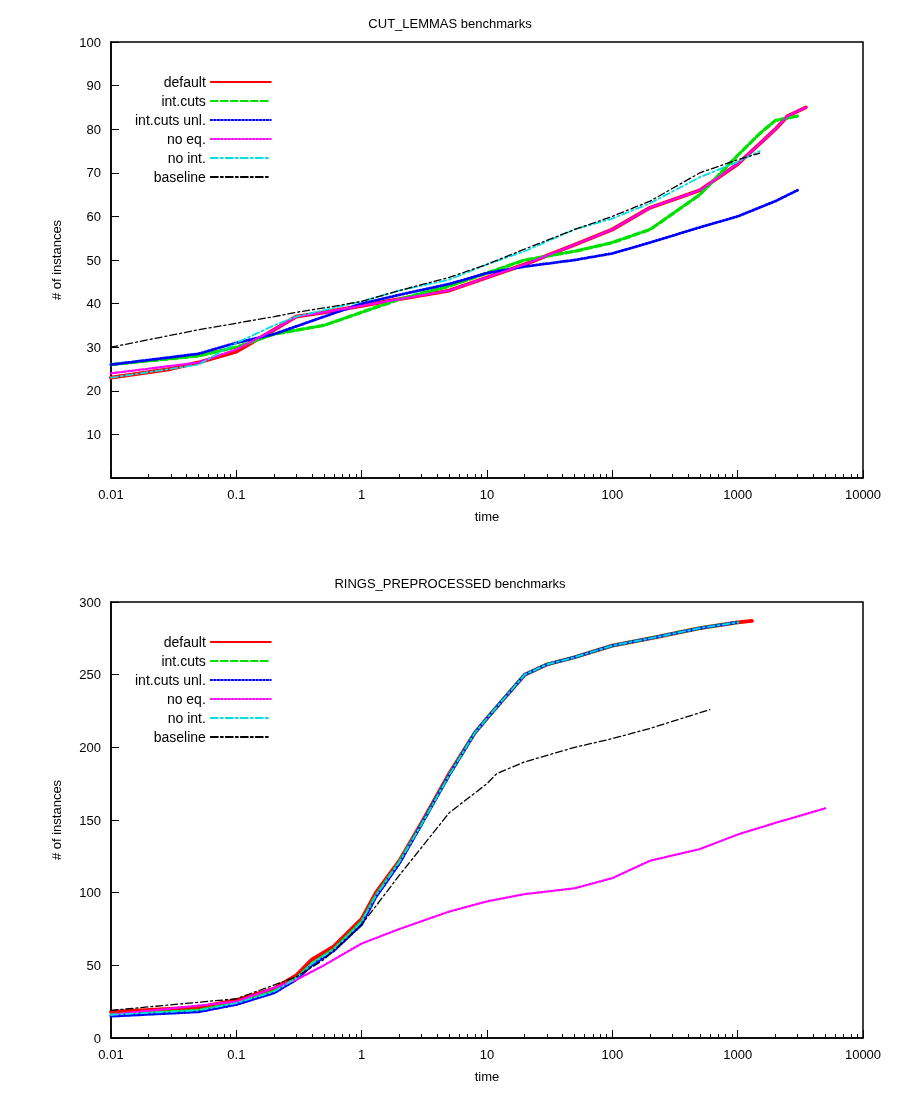  What do you see at coordinates (90, 820) in the screenshot?
I see `y-tick-label: 150` at bounding box center [90, 820].